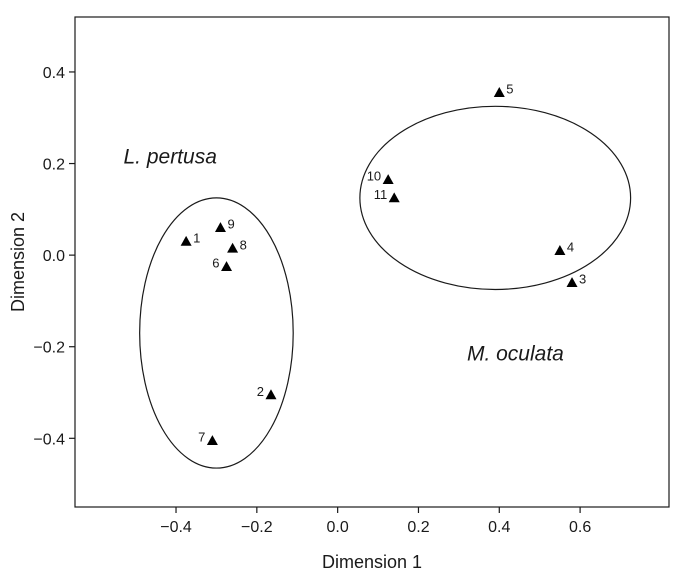 The width and height of the screenshot is (677, 577). What do you see at coordinates (49, 439) in the screenshot?
I see `y-tick-label: −0.4` at bounding box center [49, 439].